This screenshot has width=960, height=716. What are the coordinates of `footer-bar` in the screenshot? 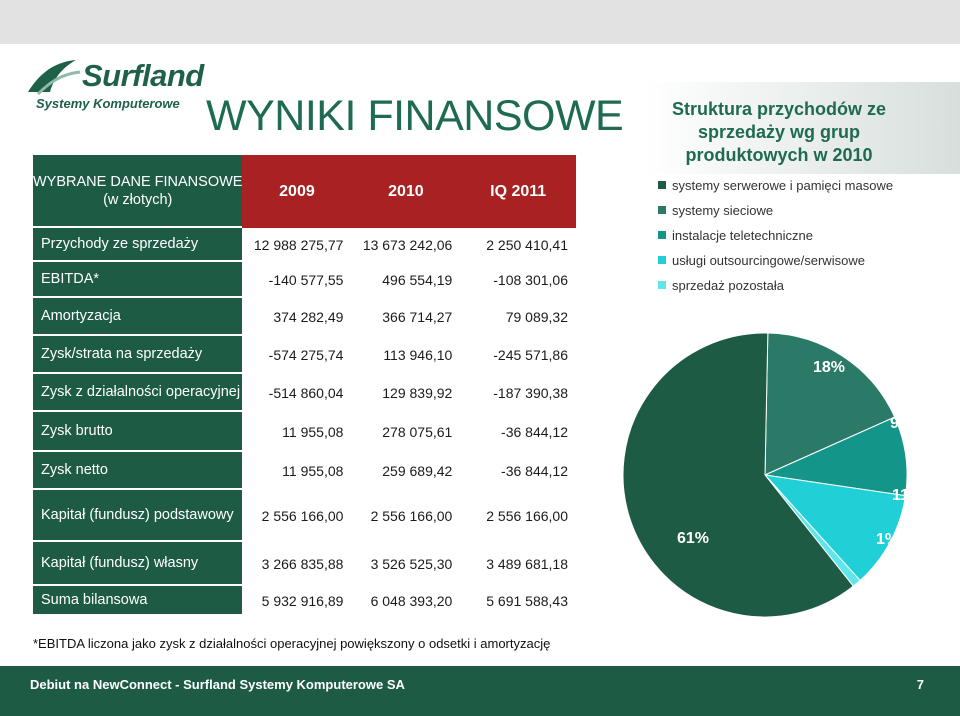 It's located at (480, 691).